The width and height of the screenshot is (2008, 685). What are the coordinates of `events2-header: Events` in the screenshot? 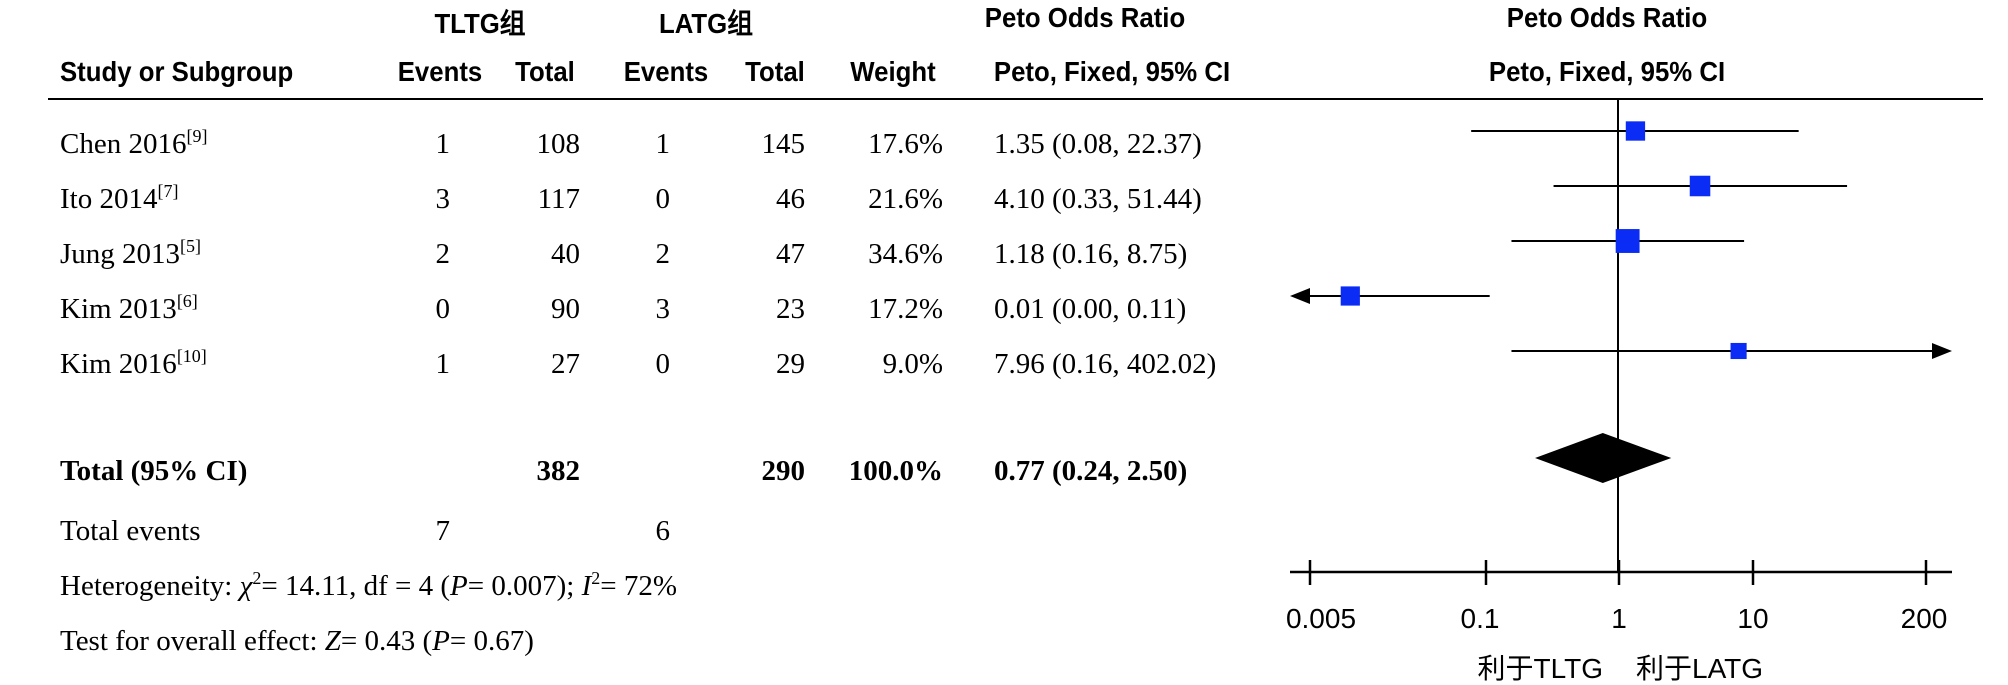 It's located at (666, 71).